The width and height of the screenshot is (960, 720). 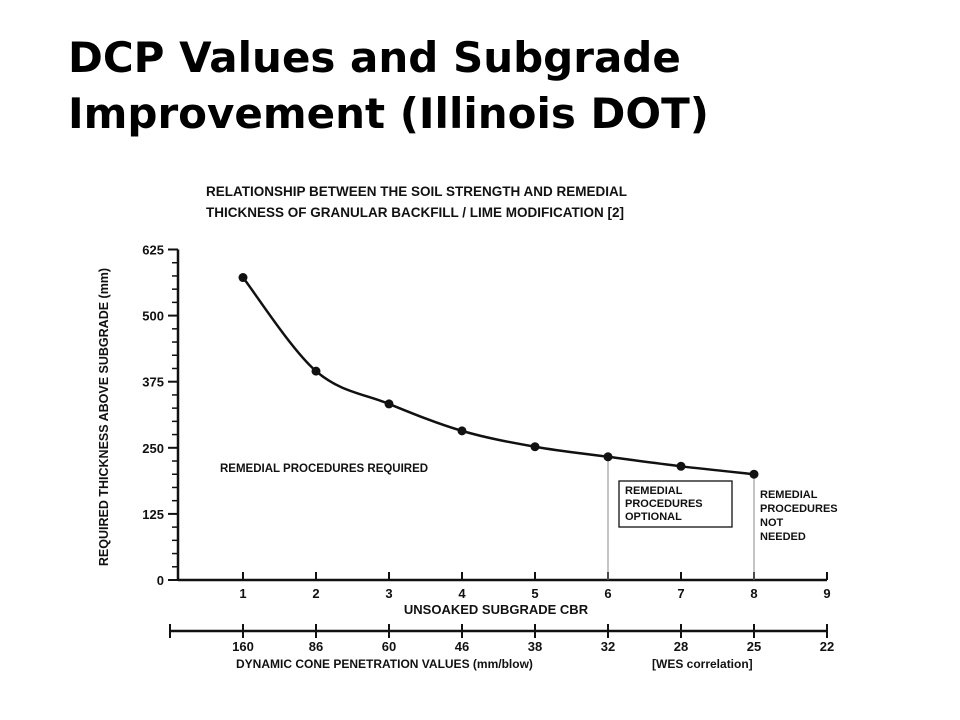 I want to click on x2-tick-label: 86, so click(x=316, y=646).